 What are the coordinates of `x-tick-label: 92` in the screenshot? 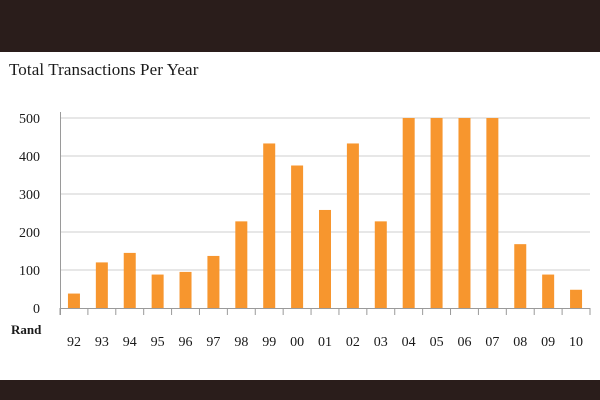 It's located at (74, 342).